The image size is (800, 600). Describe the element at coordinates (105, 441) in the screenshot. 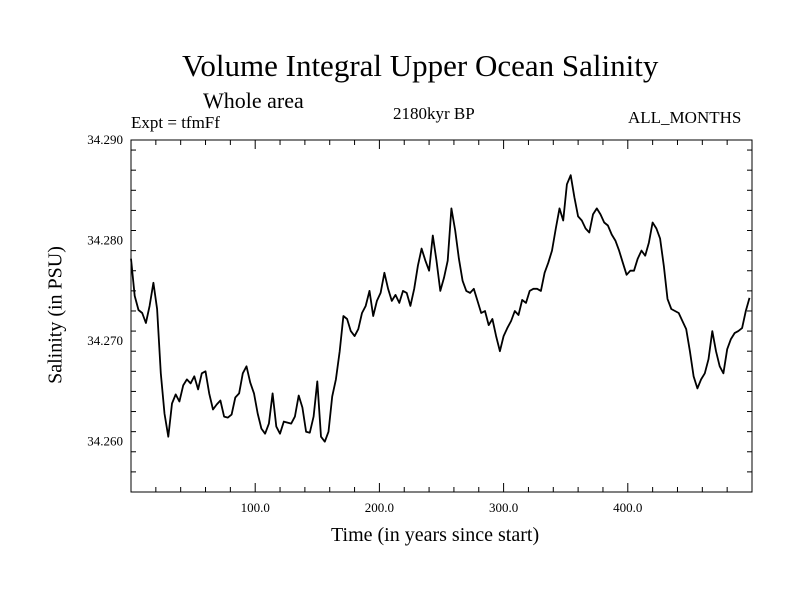

I see `y-tick-label: 34.260` at that location.